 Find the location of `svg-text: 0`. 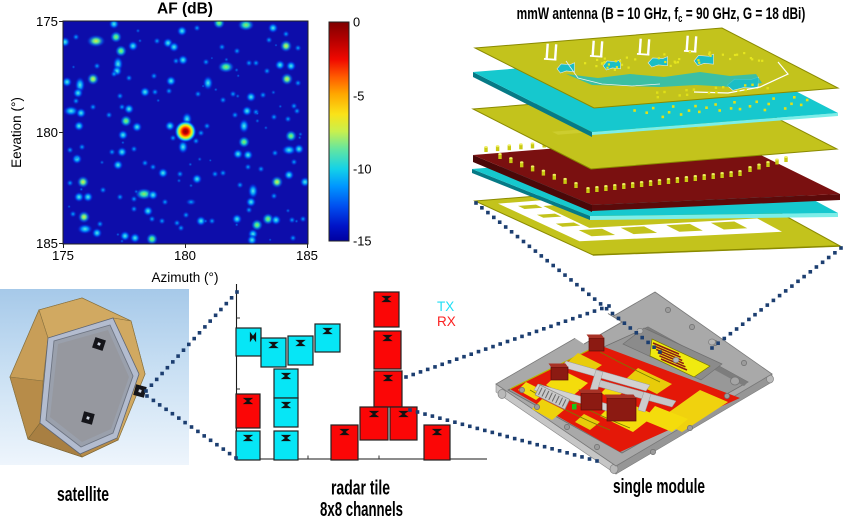

svg-text: 0 is located at coordinates (356, 22).